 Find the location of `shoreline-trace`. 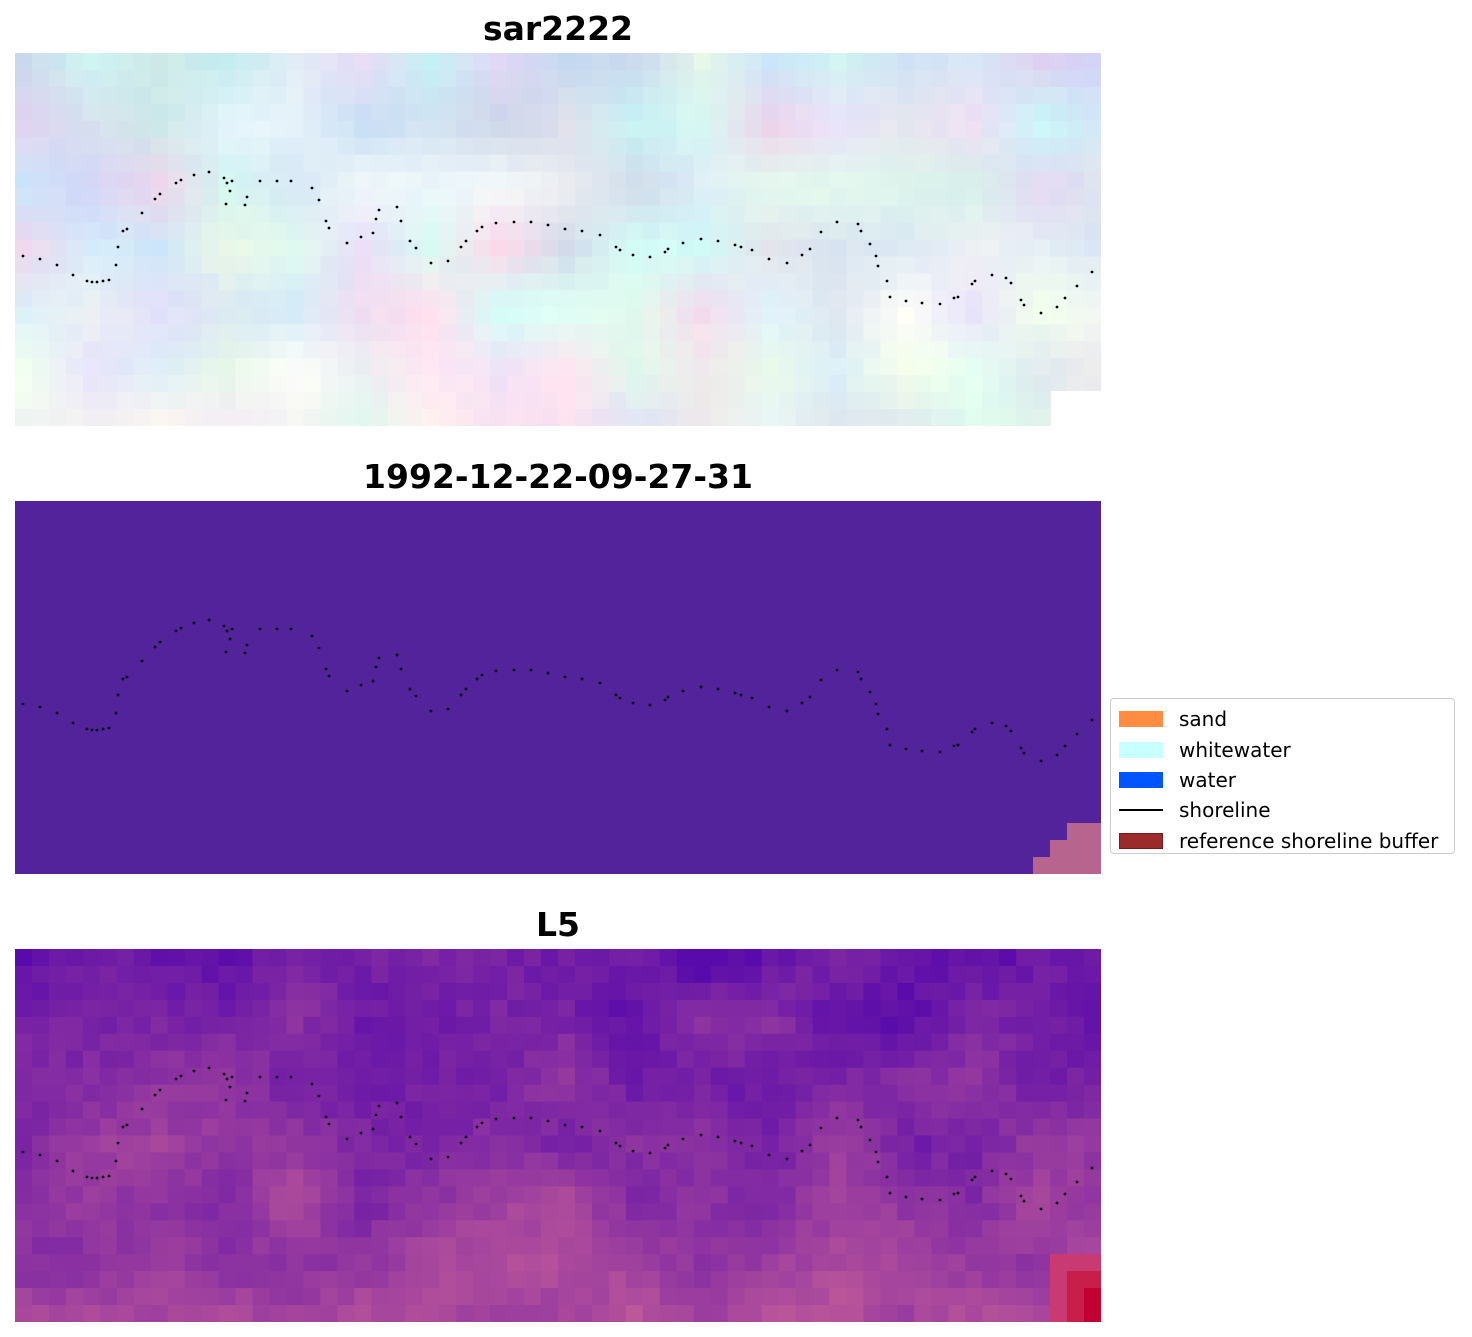

shoreline-trace is located at coordinates (557, 242).